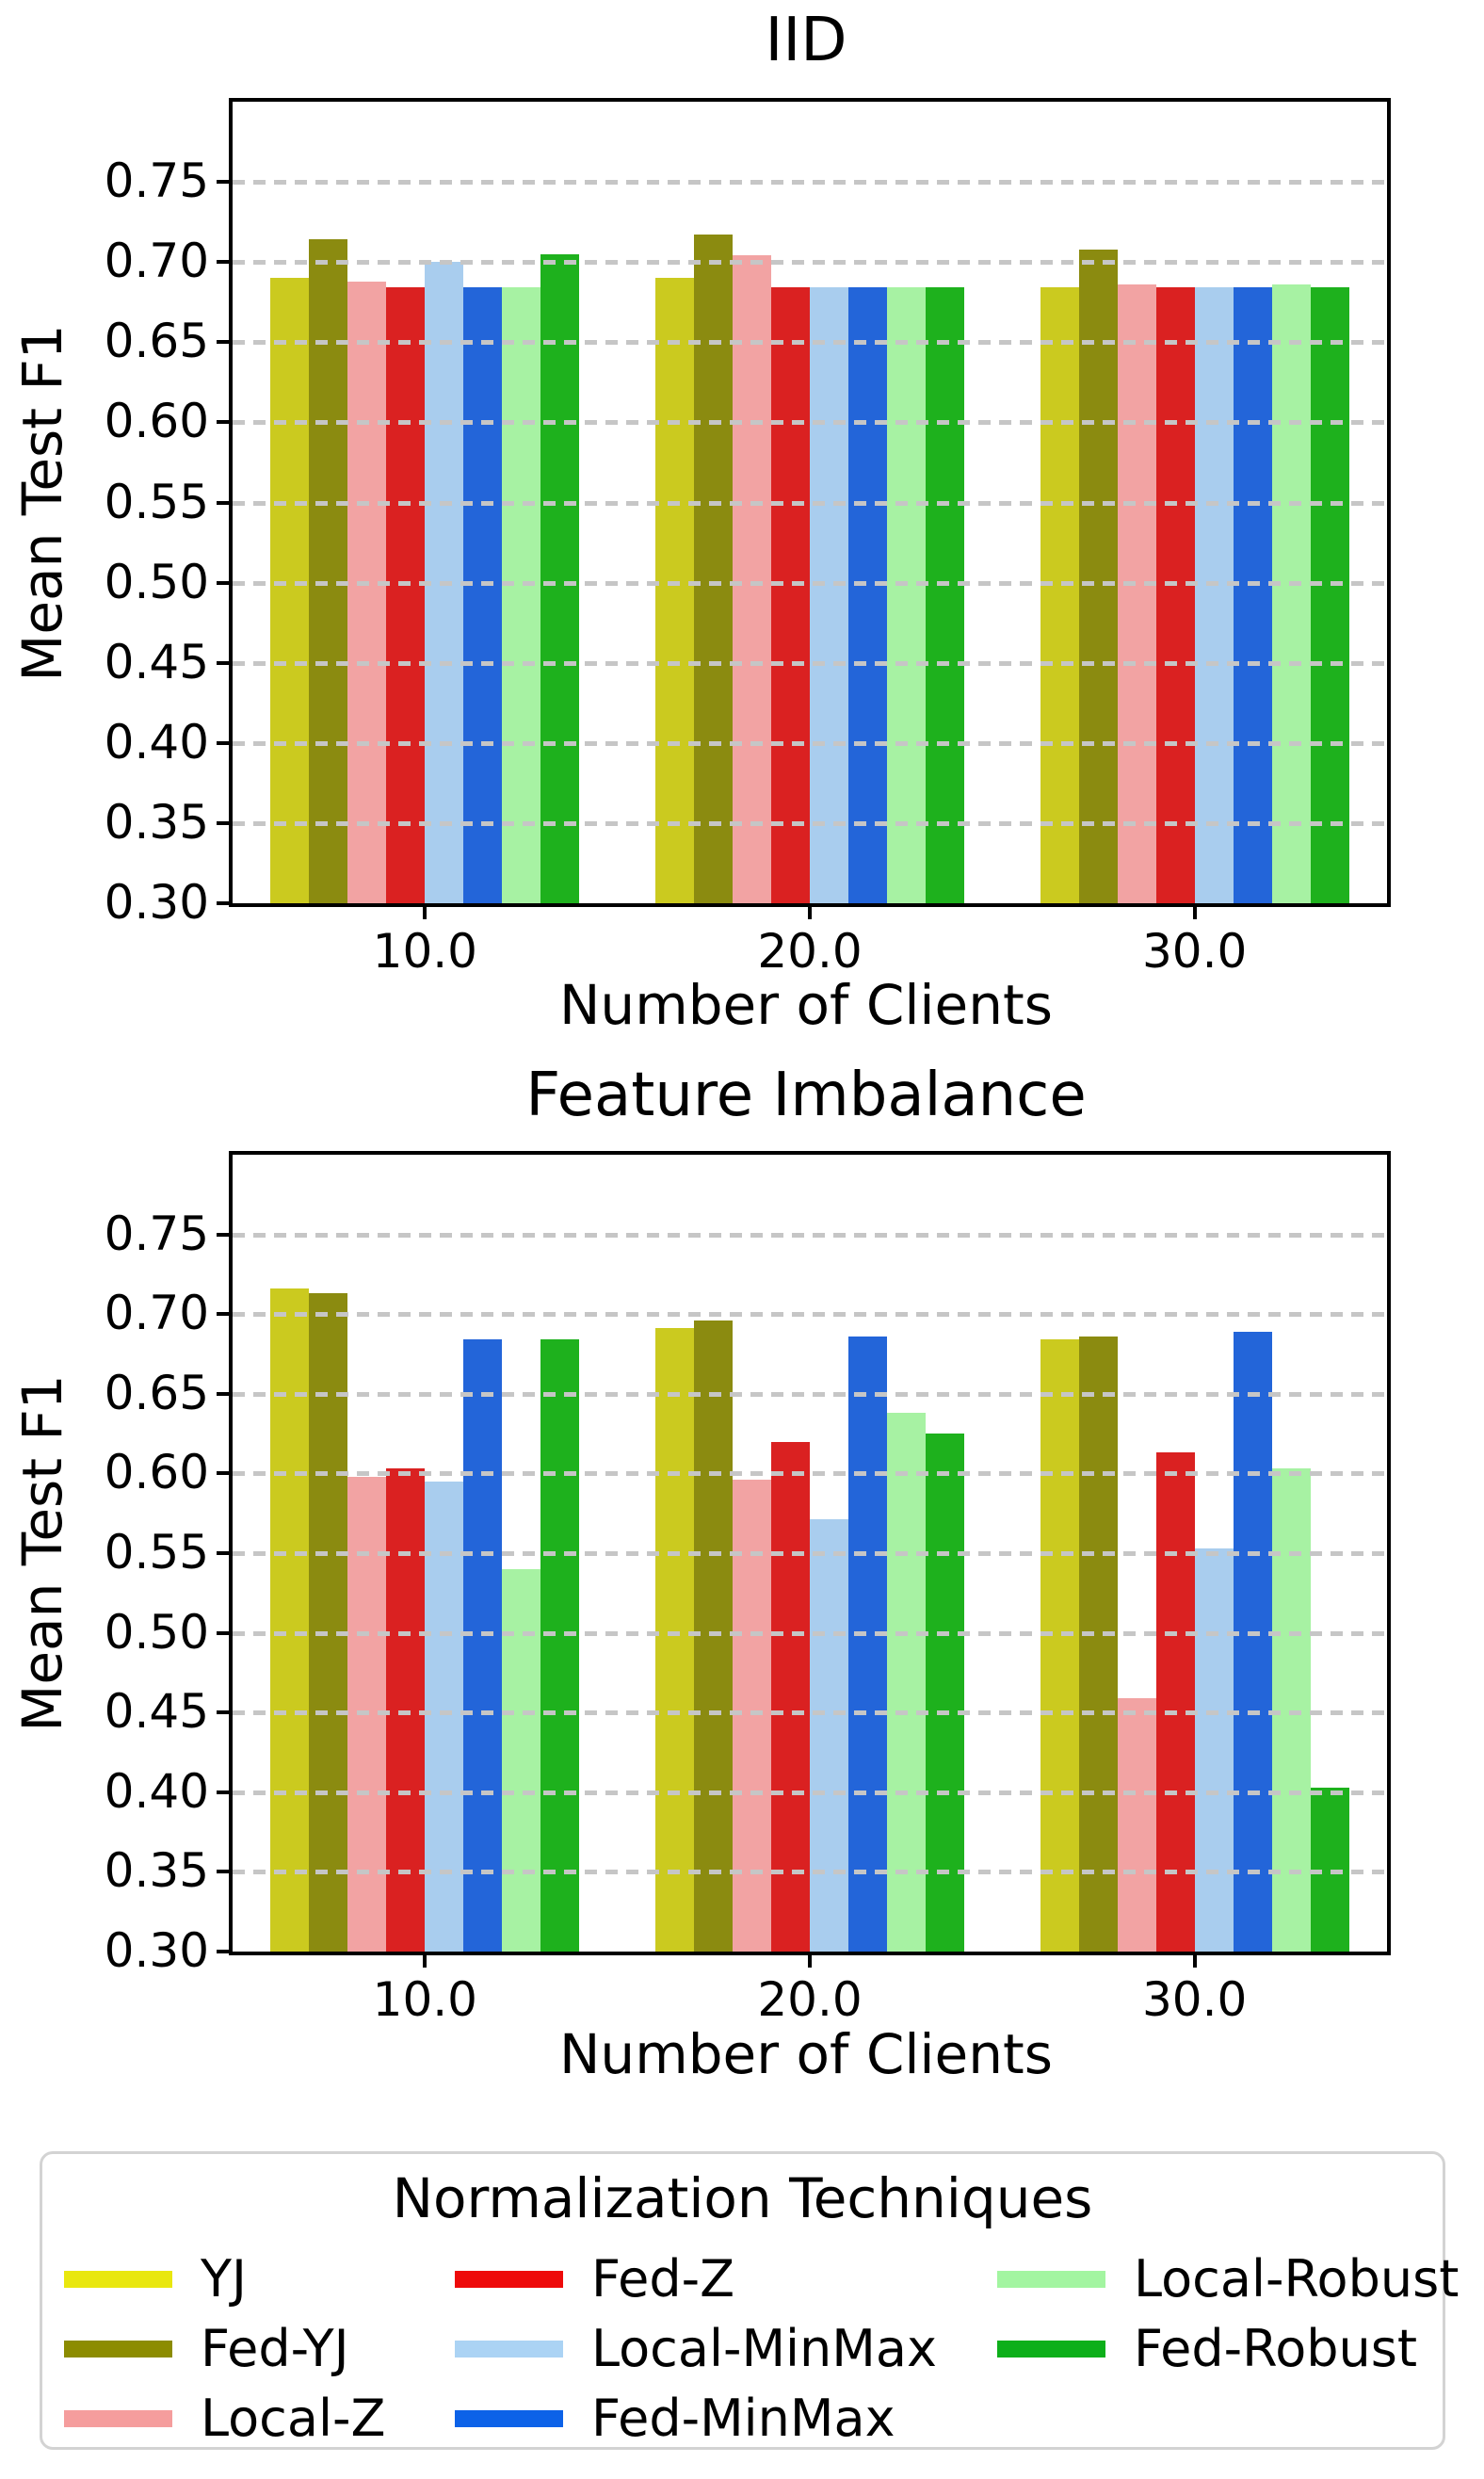 The width and height of the screenshot is (1484, 2479). Describe the element at coordinates (1297, 2279) in the screenshot. I see `legend-label: Local-Robust` at that location.